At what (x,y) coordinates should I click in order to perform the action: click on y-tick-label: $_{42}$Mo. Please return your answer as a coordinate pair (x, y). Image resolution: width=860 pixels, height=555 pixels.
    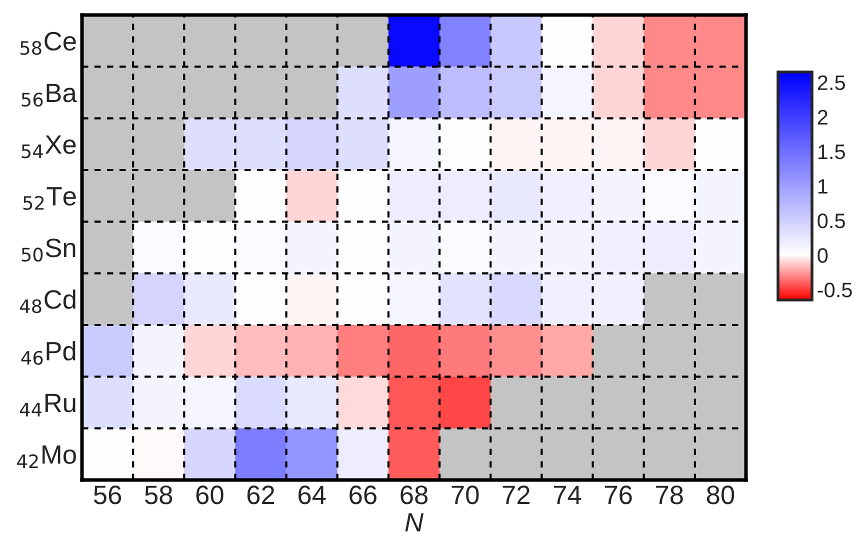
    Looking at the image, I should click on (46, 457).